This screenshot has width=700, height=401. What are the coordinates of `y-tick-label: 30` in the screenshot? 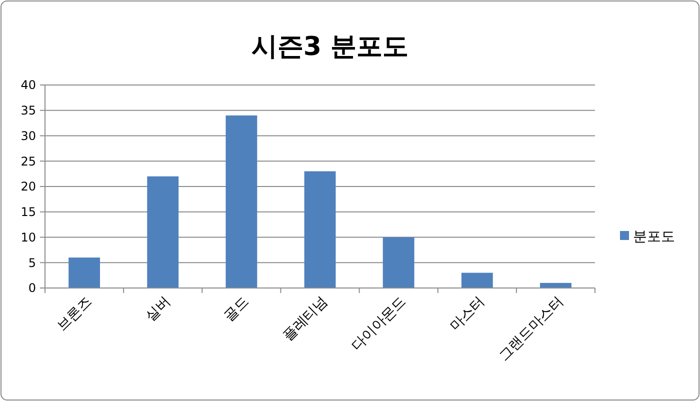 It's located at (28, 135).